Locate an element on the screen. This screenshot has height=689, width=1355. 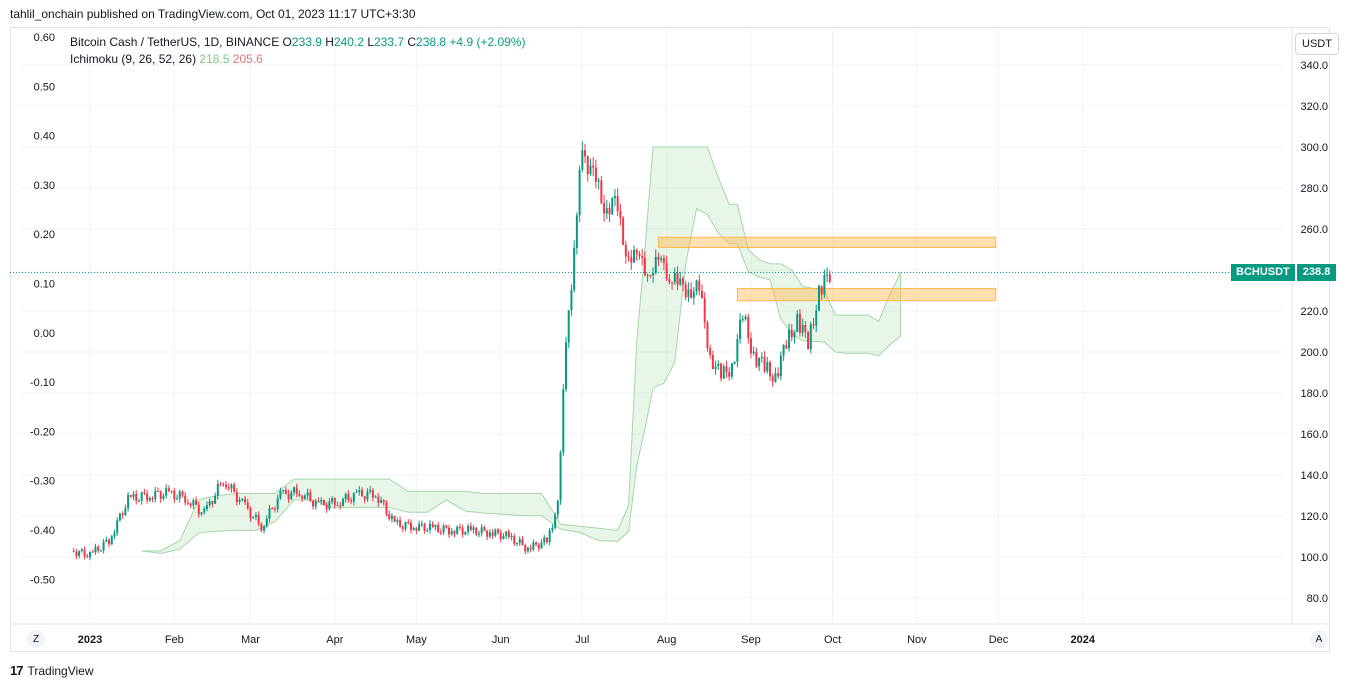
x-tick-label: Mar is located at coordinates (250, 640).